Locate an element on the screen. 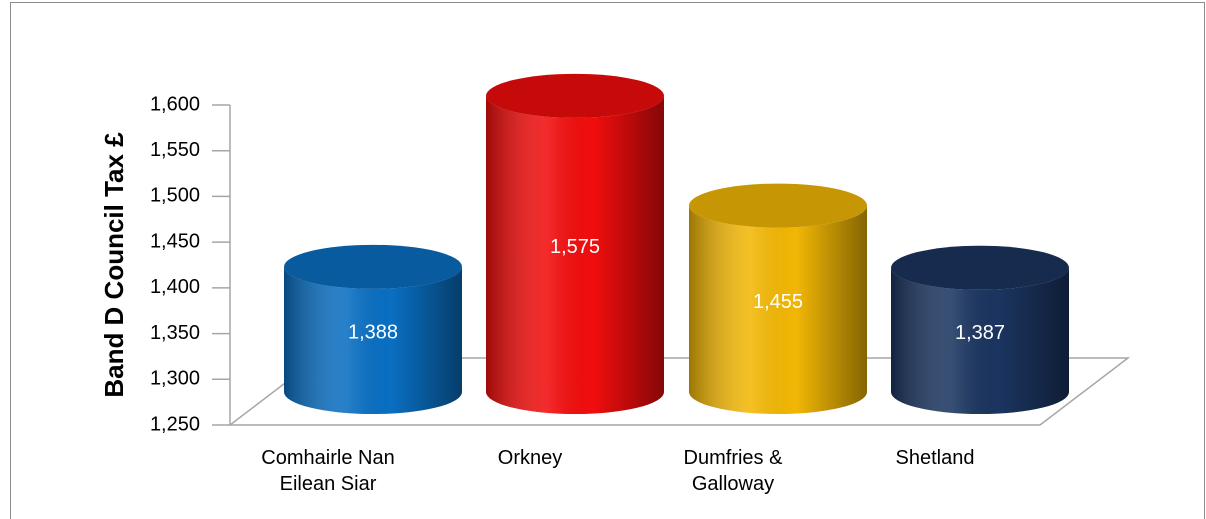  y-tick-label: 1,400 is located at coordinates (175, 287).